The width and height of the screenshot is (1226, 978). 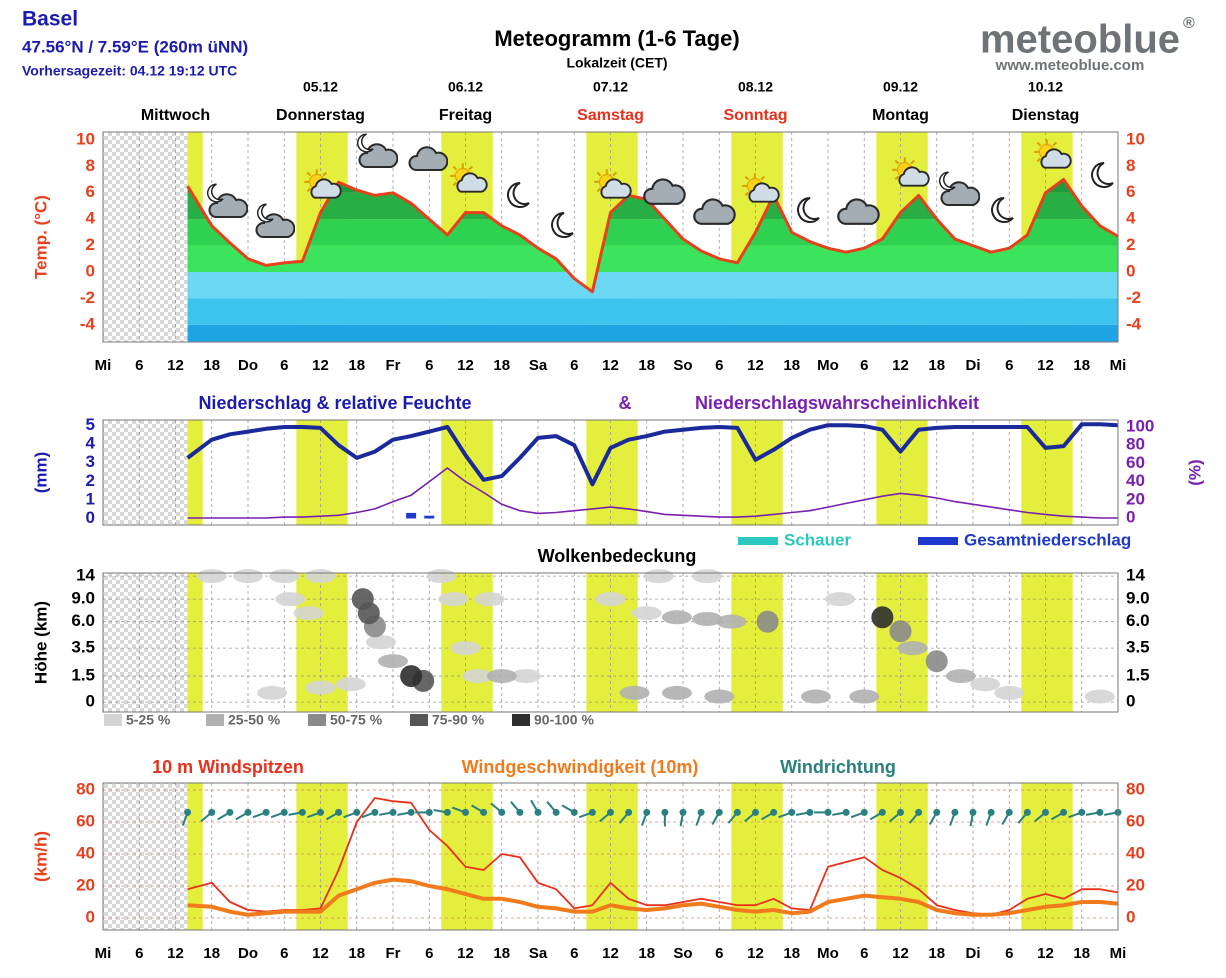 What do you see at coordinates (1046, 115) in the screenshot?
I see `weekday: Dienstag` at bounding box center [1046, 115].